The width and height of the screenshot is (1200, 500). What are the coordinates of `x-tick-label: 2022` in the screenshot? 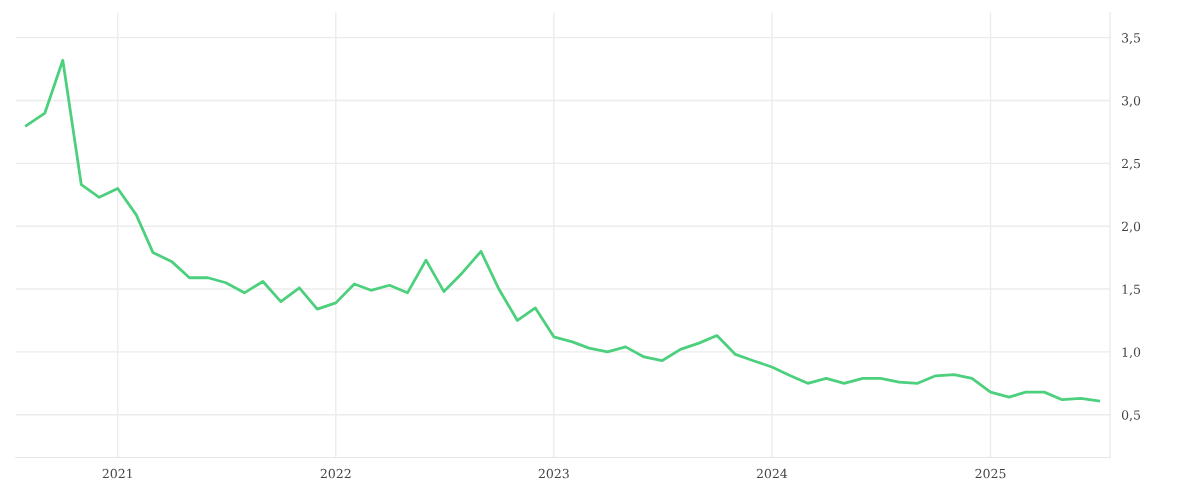 It's located at (335, 473).